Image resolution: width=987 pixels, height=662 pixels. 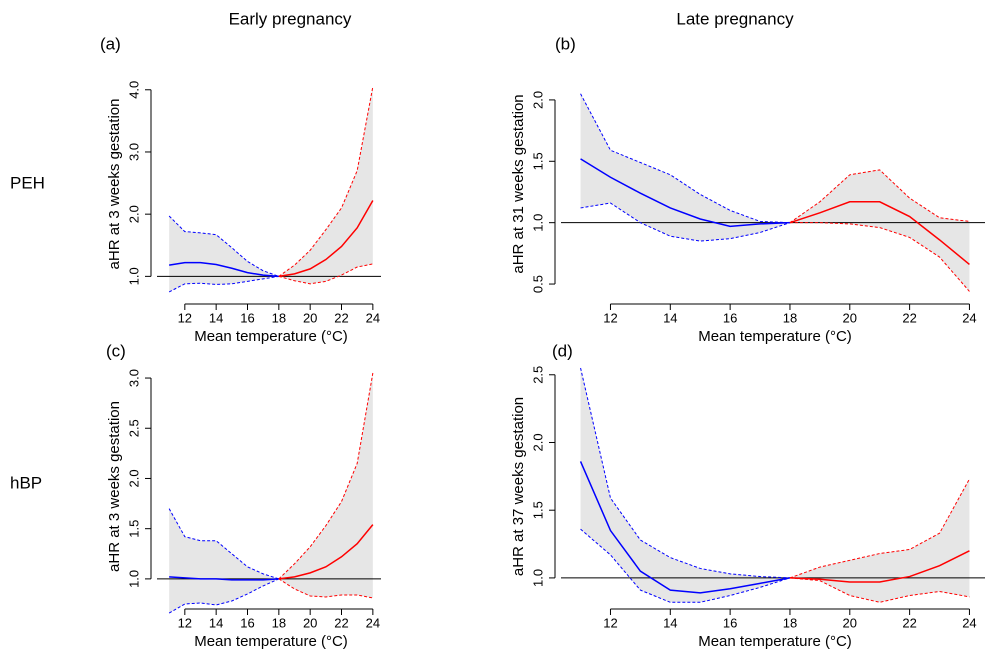 I want to click on y-axis-label: aHR at 37 weeks gestation, so click(x=518, y=486).